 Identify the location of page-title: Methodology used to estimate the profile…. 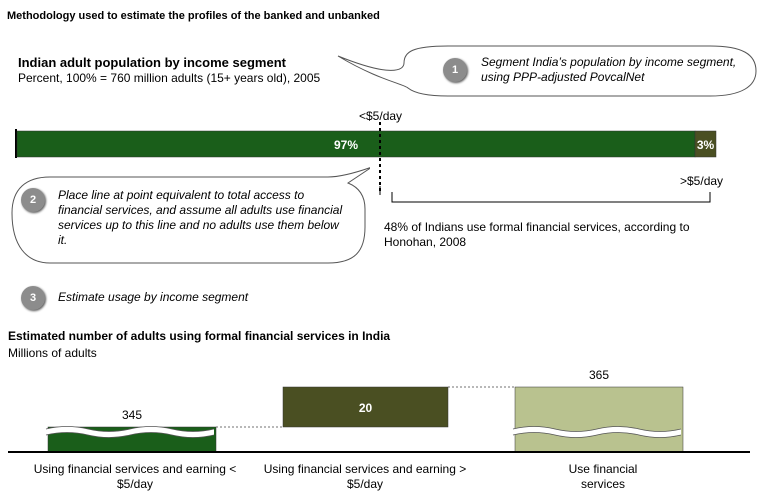
(193, 16).